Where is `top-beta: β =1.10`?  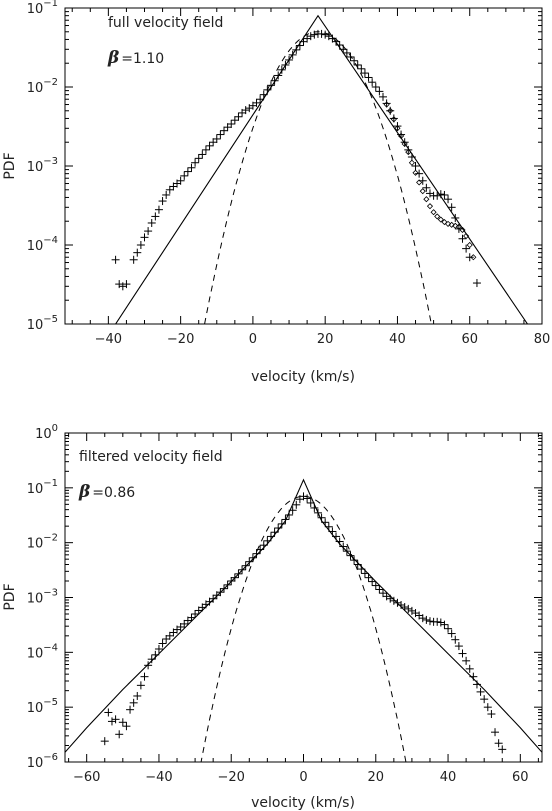
top-beta: β =1.10 is located at coordinates (135, 58).